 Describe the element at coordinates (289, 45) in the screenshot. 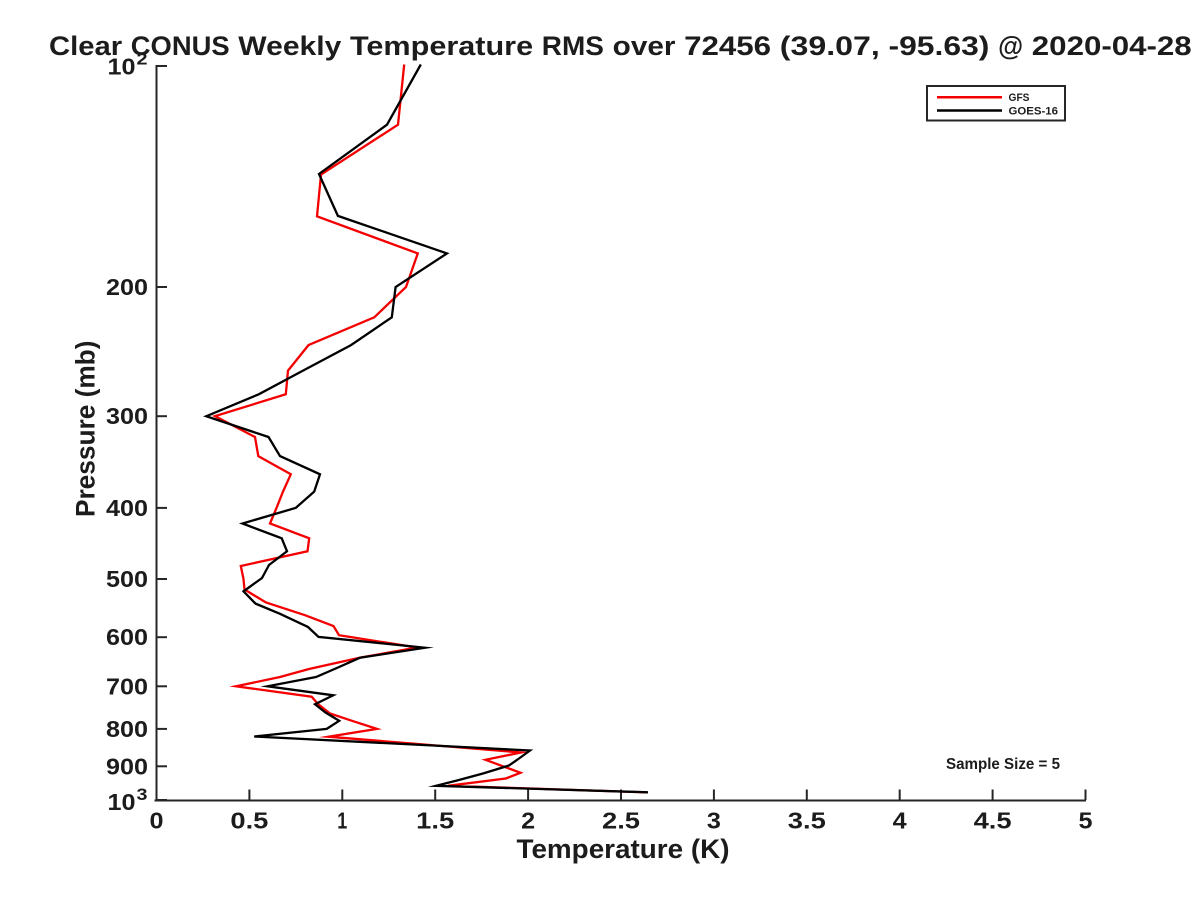

I see `svg-text: Weekly` at that location.